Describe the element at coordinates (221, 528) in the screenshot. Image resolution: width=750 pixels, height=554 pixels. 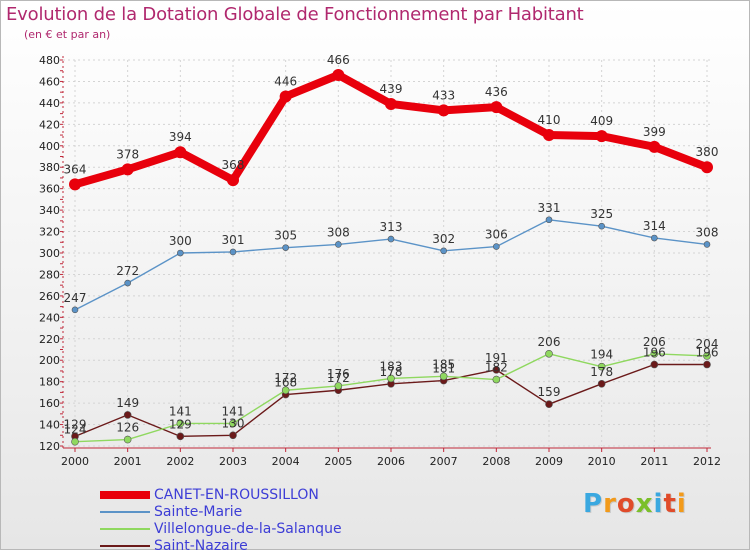
I see `legend-item-villelongue: Villelongue-de-la-Salanque` at that location.